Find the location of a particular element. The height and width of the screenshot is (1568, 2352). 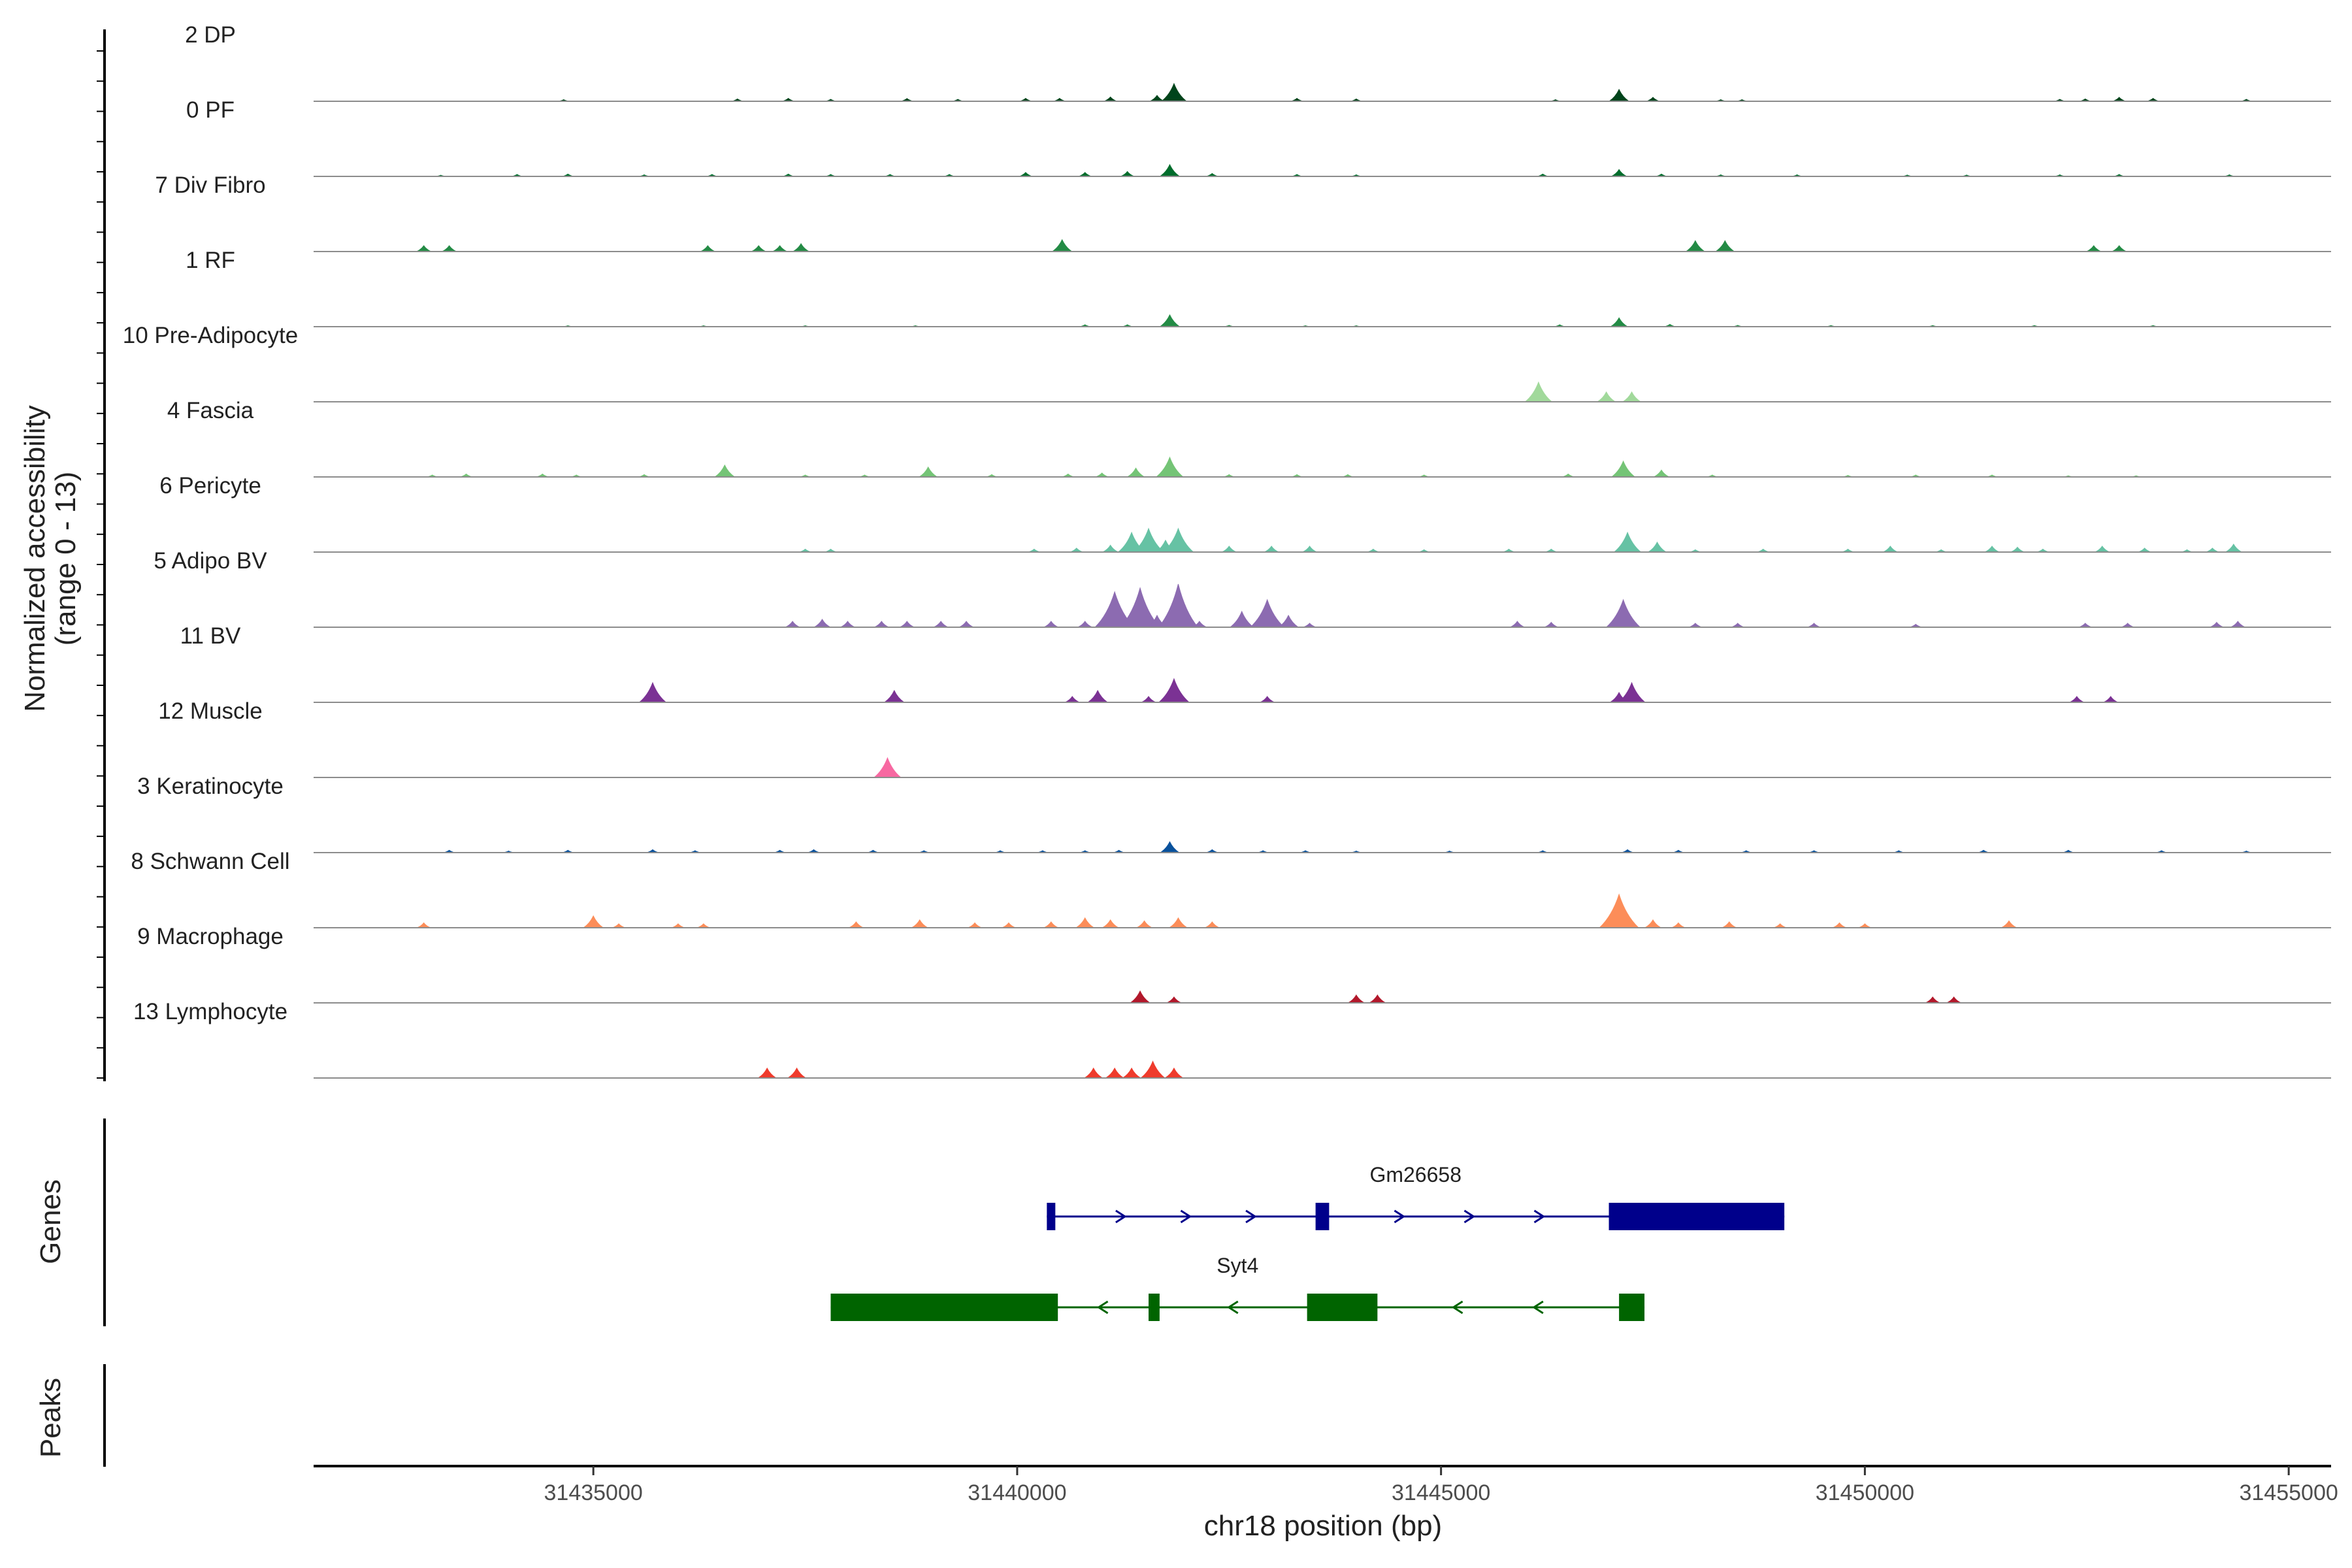

track-3-keratinocyte: 3 Keratinocyte is located at coordinates (1234, 813).